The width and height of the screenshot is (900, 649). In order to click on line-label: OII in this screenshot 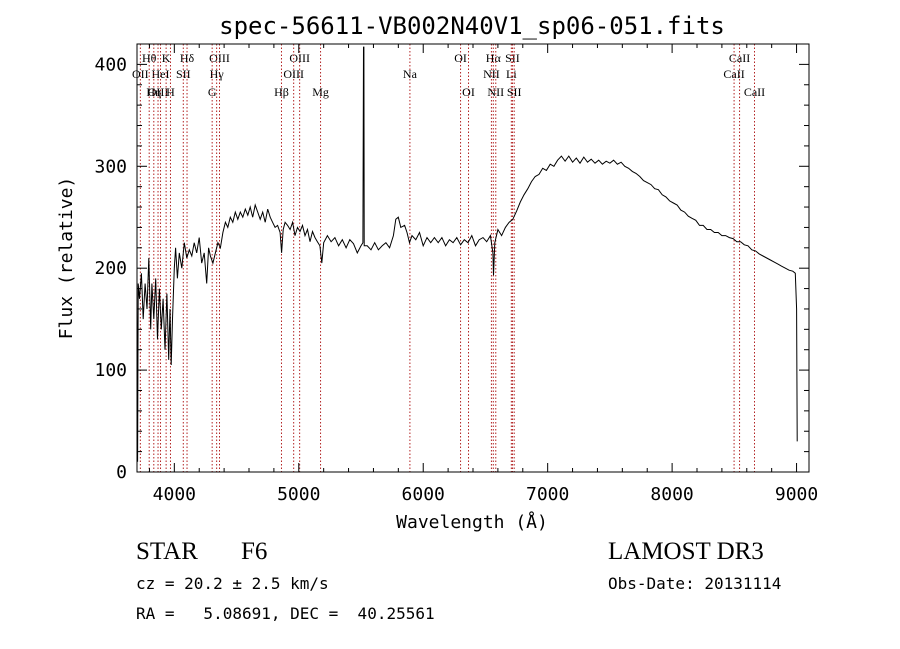, I will do `click(140, 74)`.